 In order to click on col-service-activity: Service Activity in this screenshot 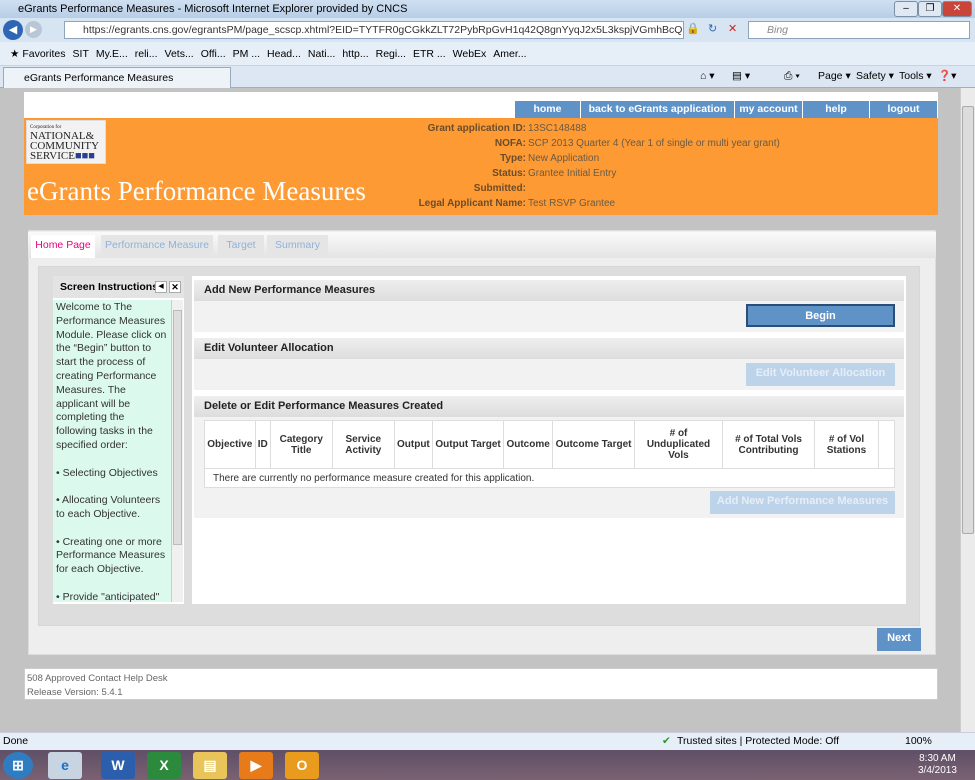, I will do `click(363, 444)`.